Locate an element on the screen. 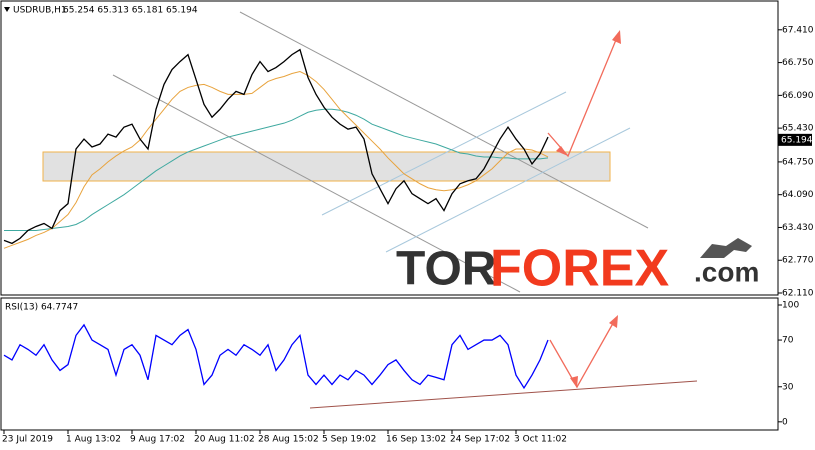  last-price-box is located at coordinates (795, 139).